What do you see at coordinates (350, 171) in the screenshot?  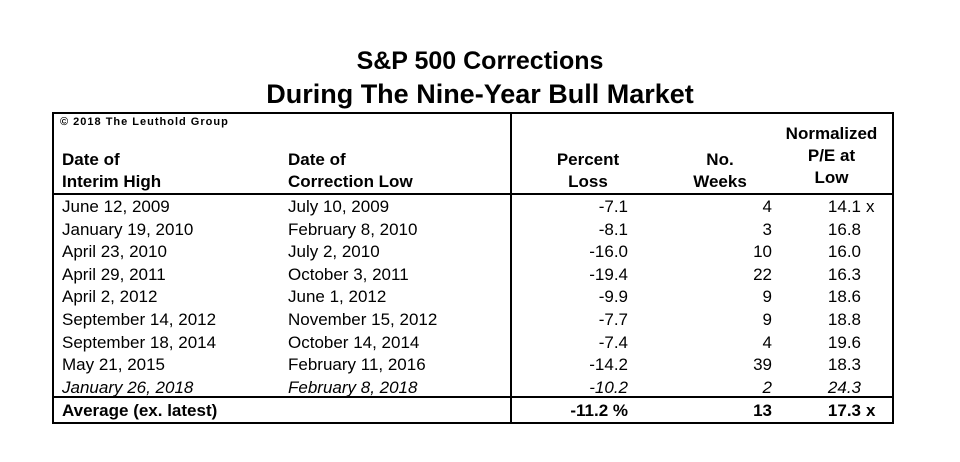 I see `header-correction-low: Date of Correction Low` at bounding box center [350, 171].